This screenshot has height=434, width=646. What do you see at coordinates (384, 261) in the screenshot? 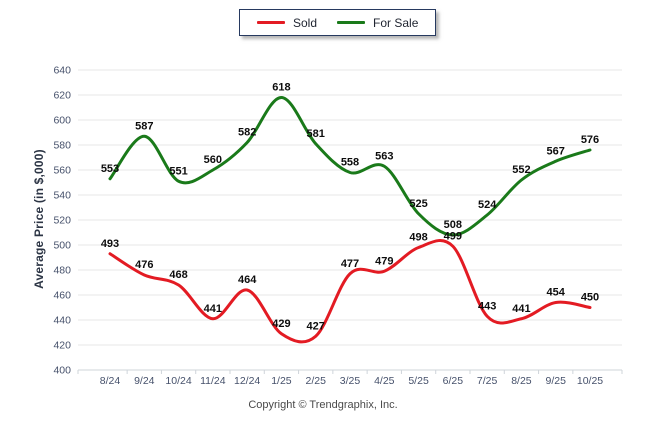
I see `point-label: 479` at bounding box center [384, 261].